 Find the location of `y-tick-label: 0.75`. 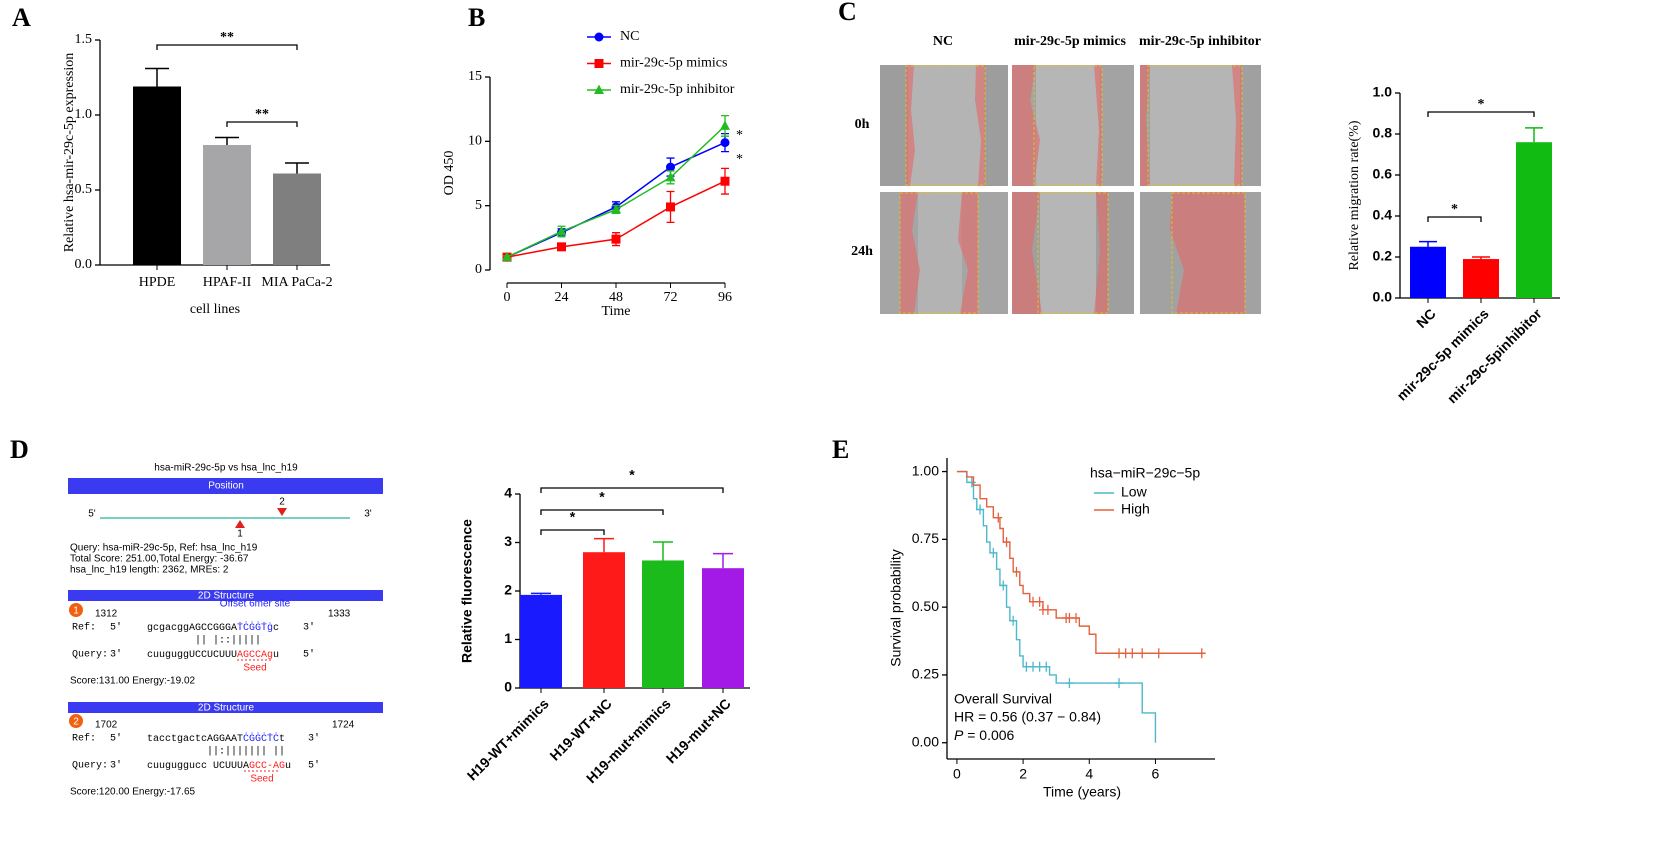

y-tick-label: 0.75 is located at coordinates (925, 538).